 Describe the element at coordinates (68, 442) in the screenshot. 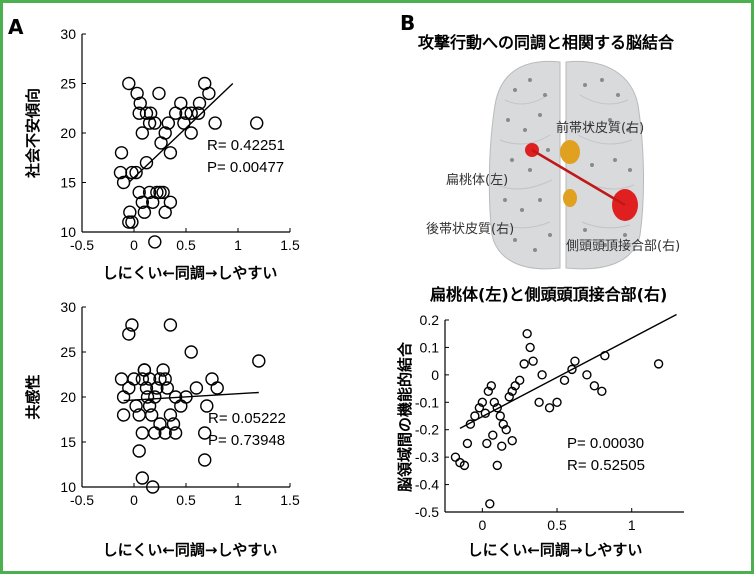

I see `y-tick-label: 15` at that location.